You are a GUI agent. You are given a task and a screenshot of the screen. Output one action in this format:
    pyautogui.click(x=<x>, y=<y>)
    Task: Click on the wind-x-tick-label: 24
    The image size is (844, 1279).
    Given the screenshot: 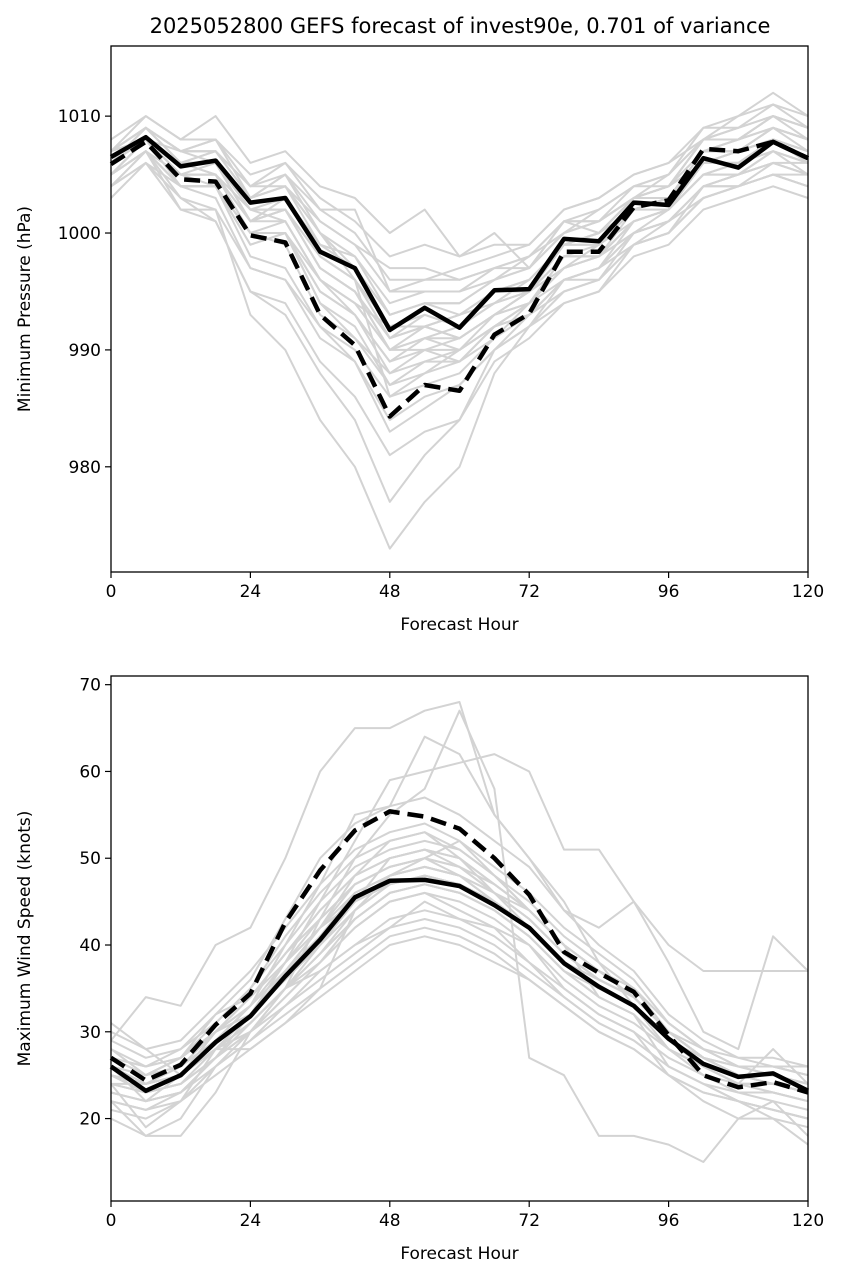 What is the action you would take?
    pyautogui.click(x=251, y=1221)
    